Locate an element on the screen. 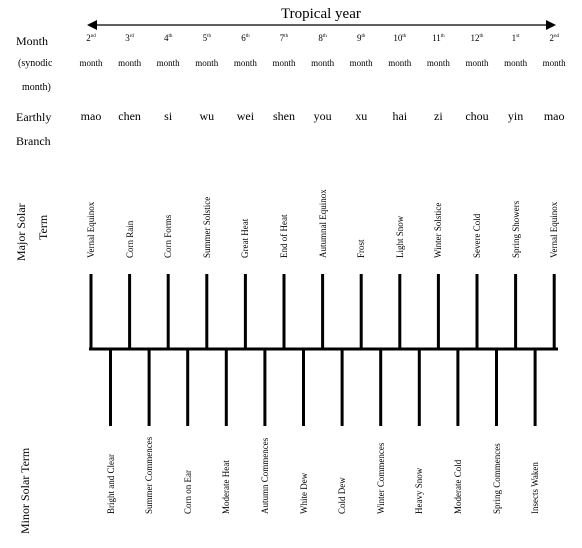 The width and height of the screenshot is (582, 548). month-ordinal: 4th is located at coordinates (168, 38).